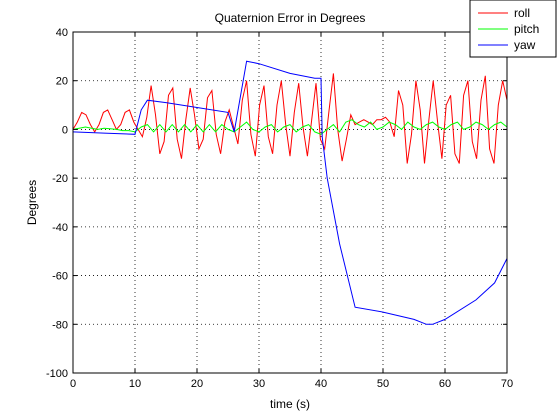 Image resolution: width=560 pixels, height=420 pixels. I want to click on x-tick-label: 20, so click(197, 384).